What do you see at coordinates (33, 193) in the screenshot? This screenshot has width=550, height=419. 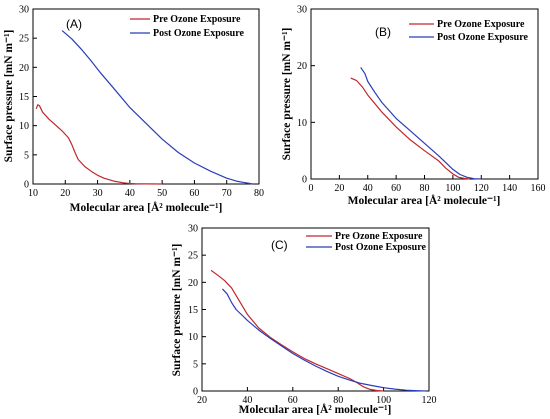 I see `x-tick-label: 10` at bounding box center [33, 193].